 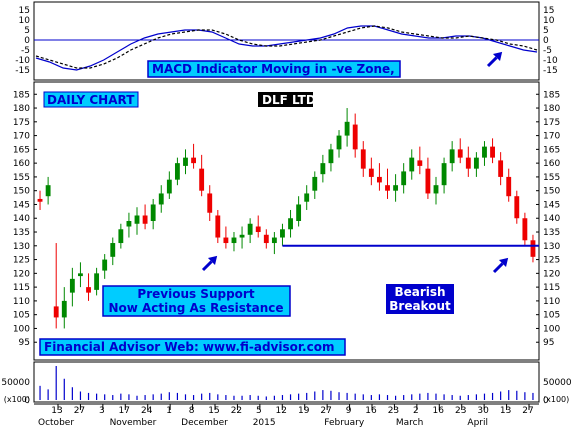 I want to click on macd-tick-label-left: 0, so click(x=27, y=41).